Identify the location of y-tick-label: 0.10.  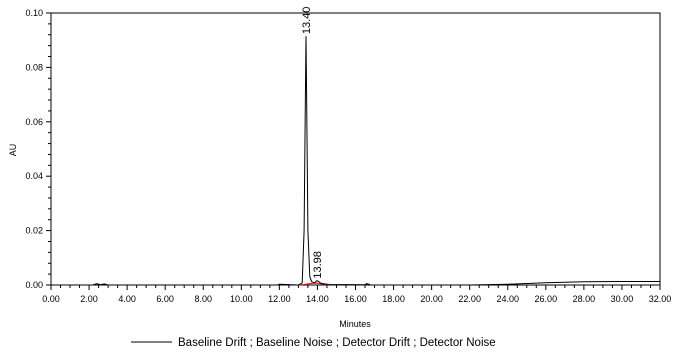
(34, 13).